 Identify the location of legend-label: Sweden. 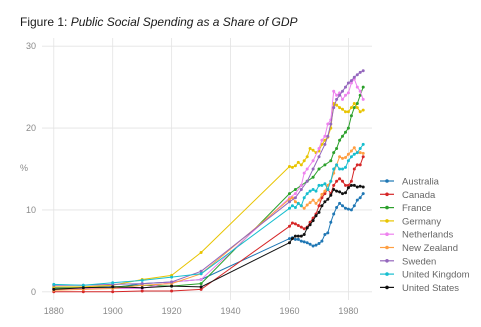
(419, 261).